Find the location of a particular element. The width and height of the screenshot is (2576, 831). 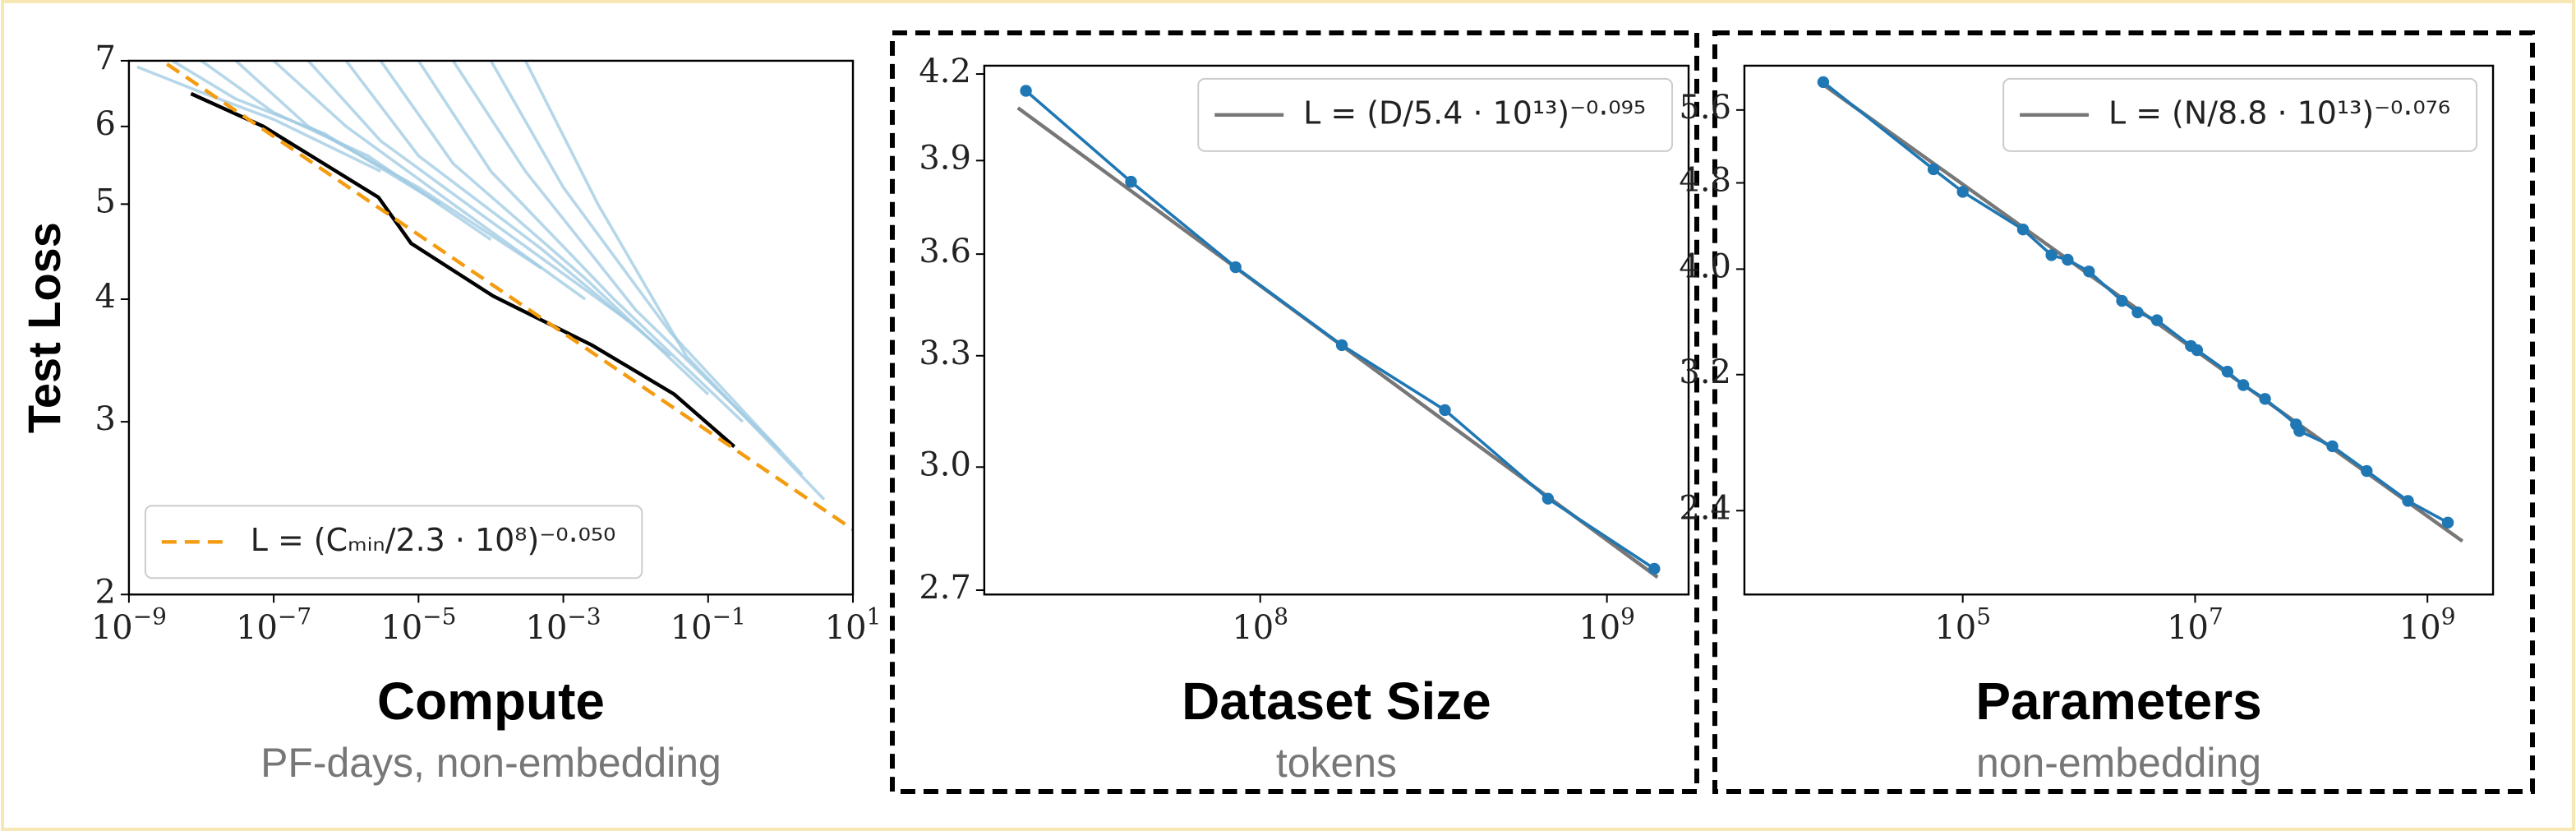

y-tick-label: 2.7 is located at coordinates (945, 588).